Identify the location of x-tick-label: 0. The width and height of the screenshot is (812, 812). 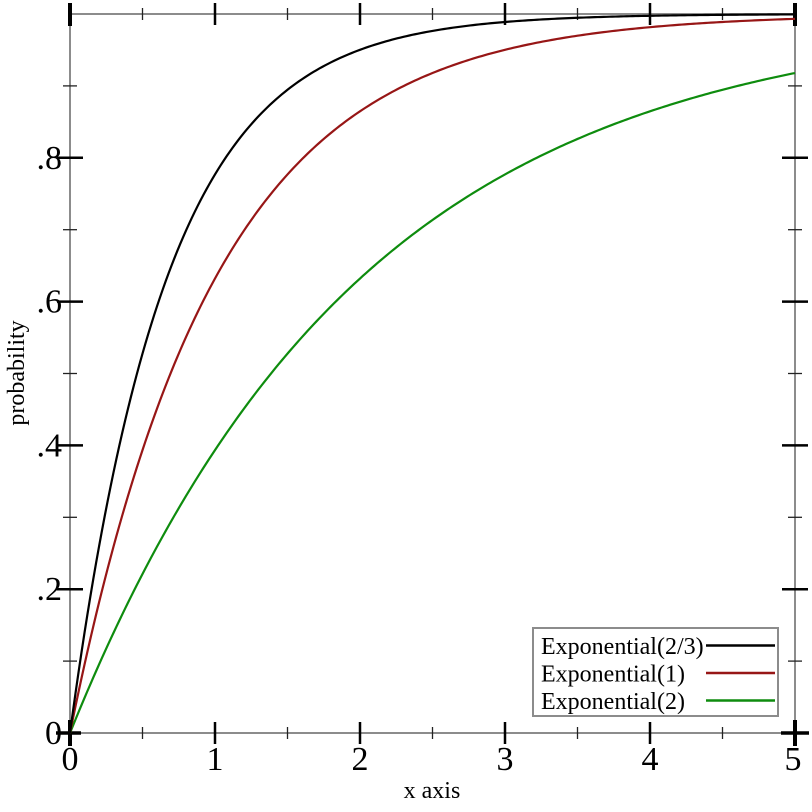
(70, 759).